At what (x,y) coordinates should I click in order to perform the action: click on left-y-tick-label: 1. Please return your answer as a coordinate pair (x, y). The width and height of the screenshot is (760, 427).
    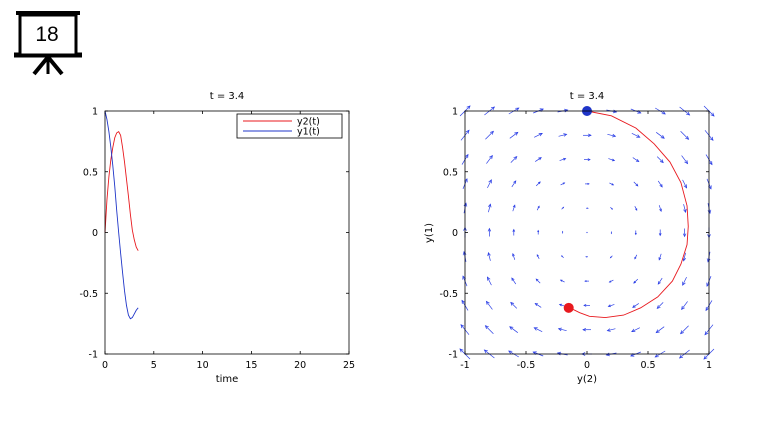
    Looking at the image, I should click on (95, 112).